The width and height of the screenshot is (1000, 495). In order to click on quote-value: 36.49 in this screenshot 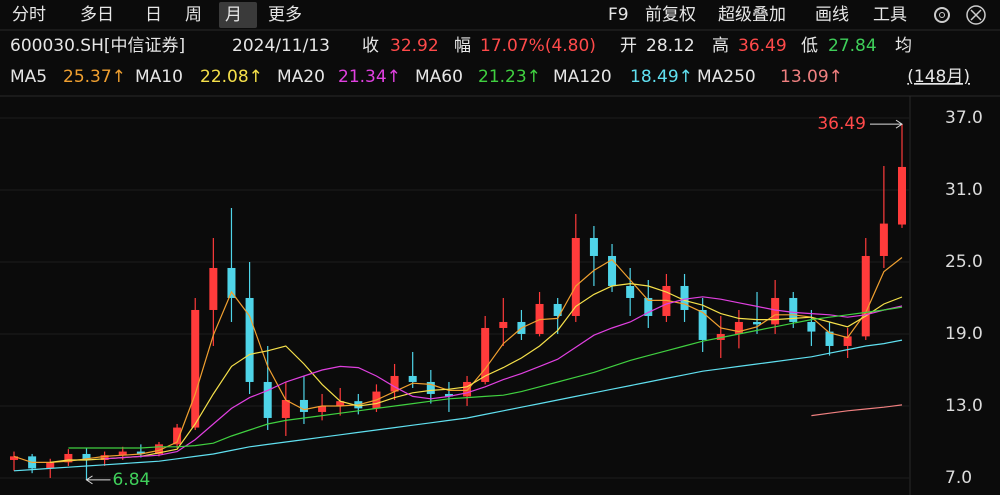, I will do `click(762, 46)`.